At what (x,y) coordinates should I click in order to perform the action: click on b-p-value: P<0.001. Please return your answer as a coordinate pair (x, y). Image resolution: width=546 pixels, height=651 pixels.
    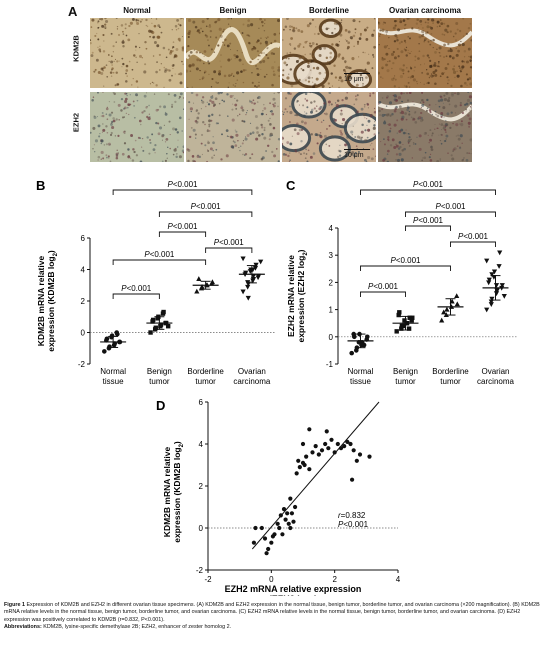
    Looking at the image, I should click on (159, 254).